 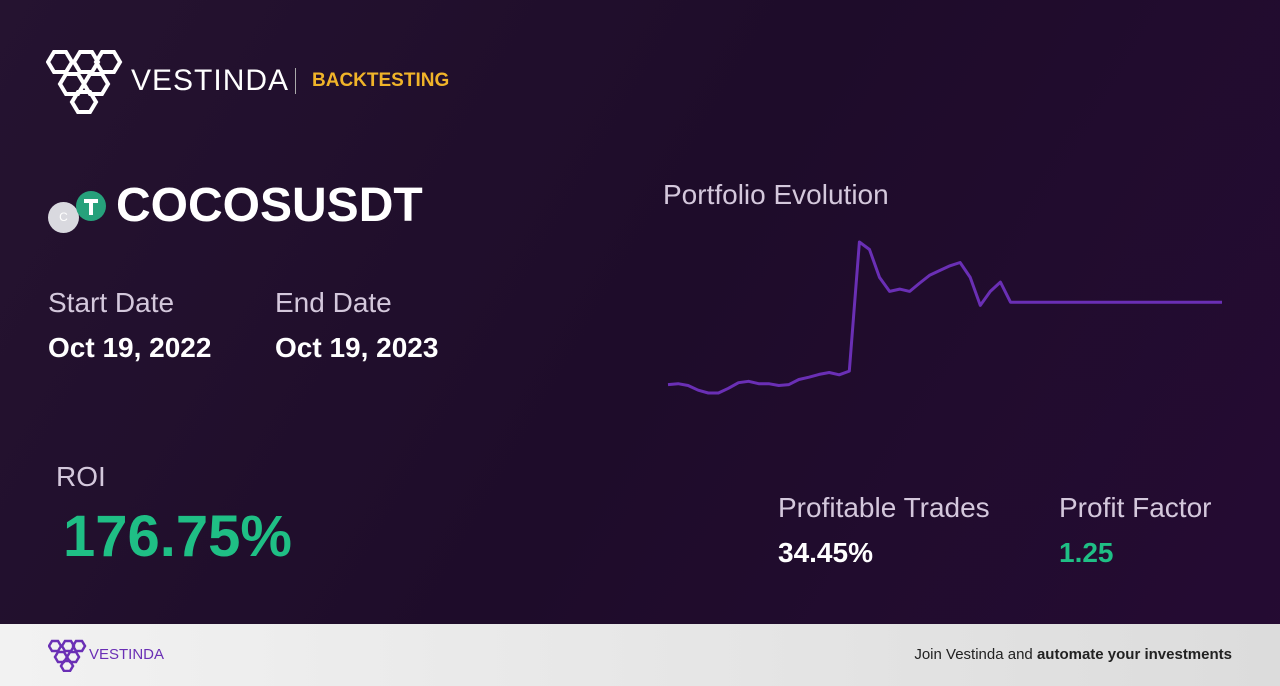 I want to click on factor-value: 1.25, so click(x=1086, y=552).